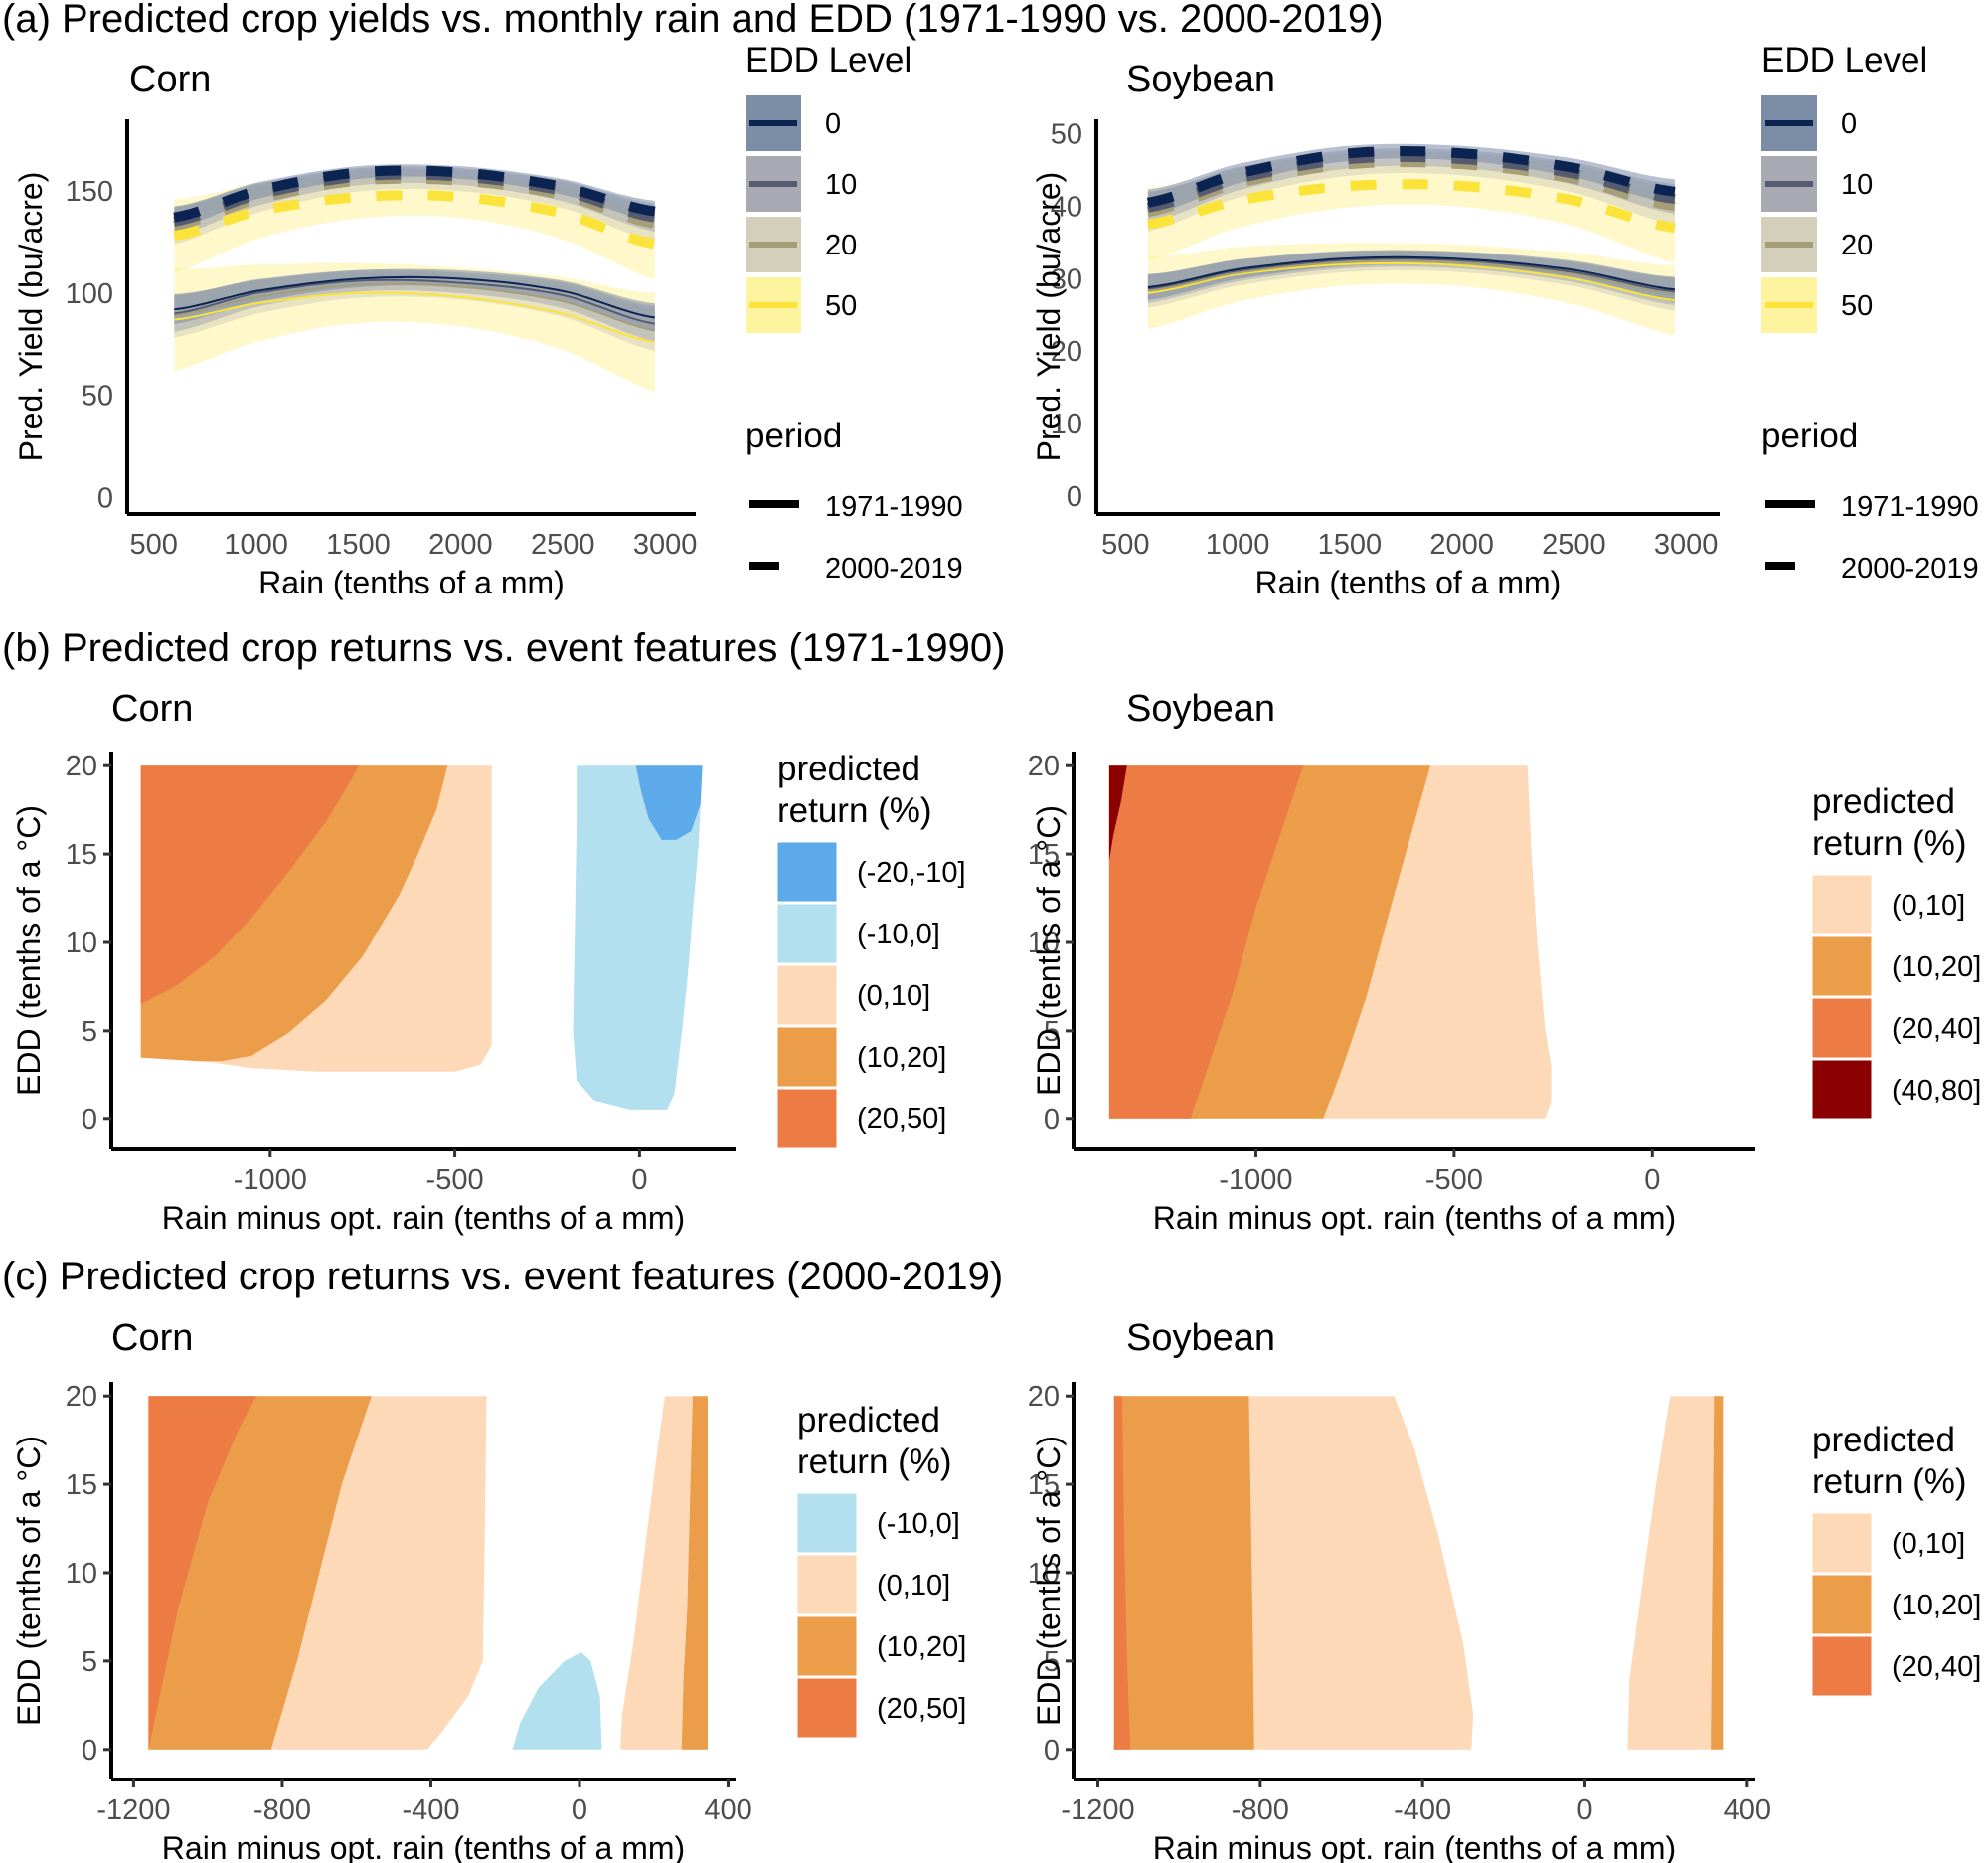  I want to click on legend-label: (-10,0], so click(898, 935).